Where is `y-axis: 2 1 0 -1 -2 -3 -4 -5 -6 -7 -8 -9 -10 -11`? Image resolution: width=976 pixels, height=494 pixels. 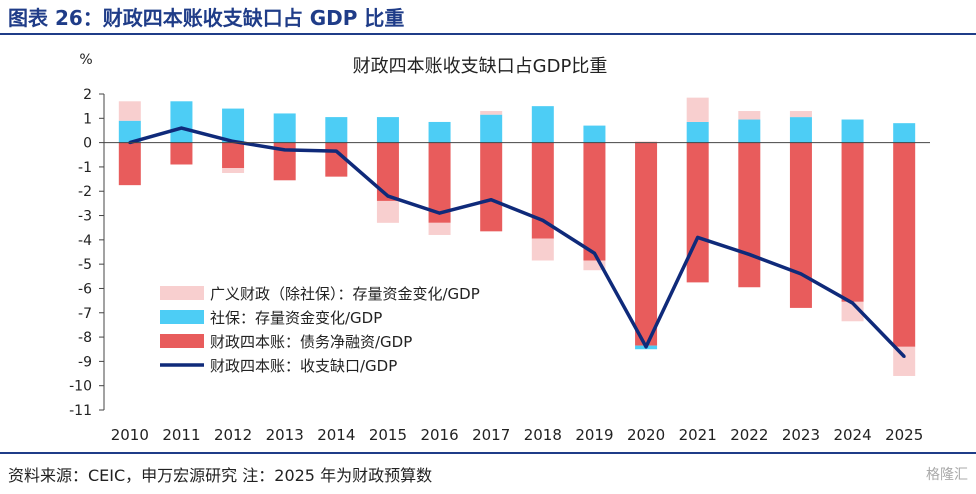 y-axis: 2 1 0 -1 -2 -3 -4 -5 -6 -7 -8 -9 -10 -11 is located at coordinates (87, 253).